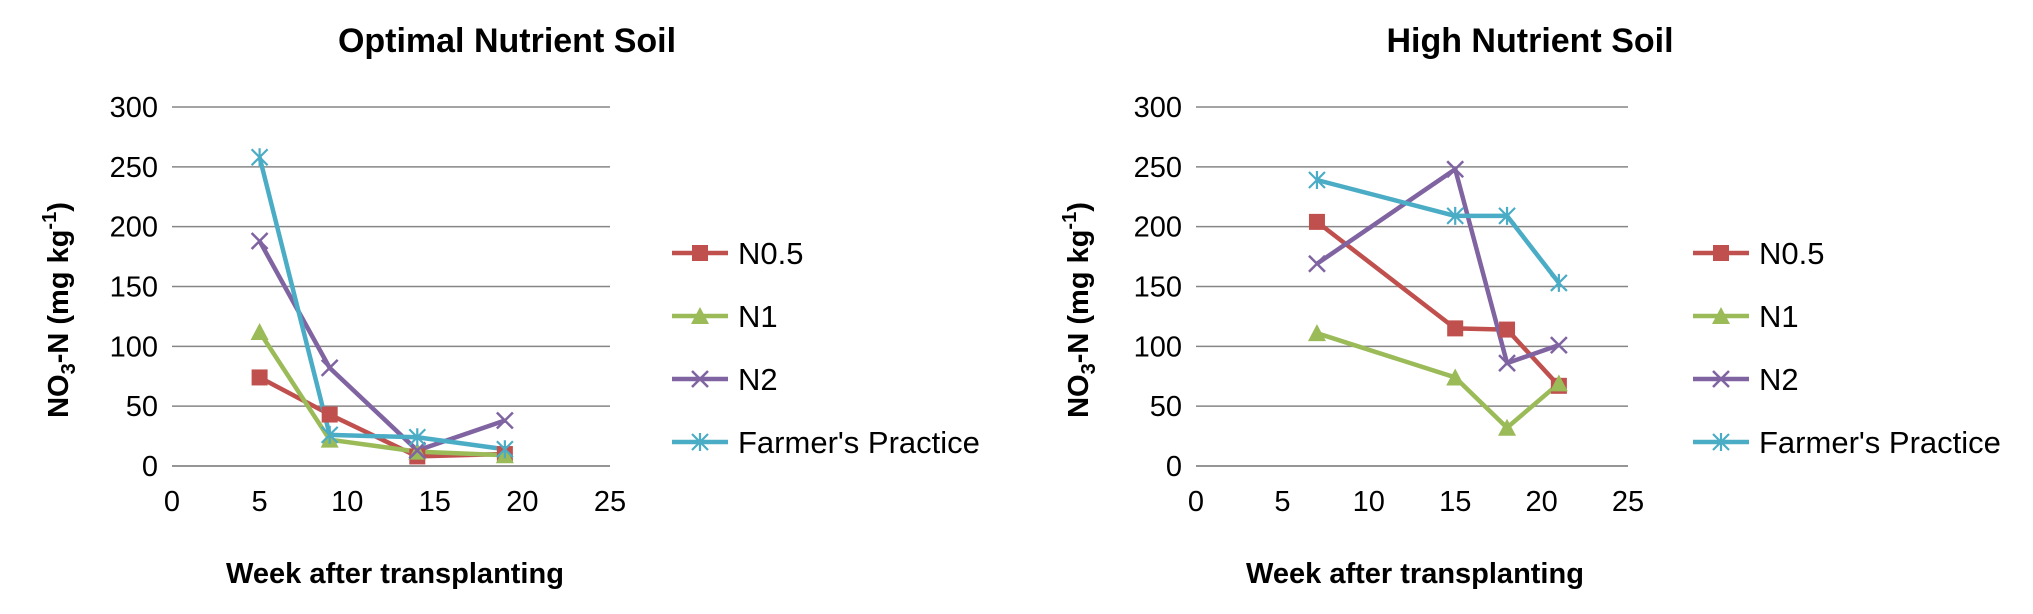 The width and height of the screenshot is (2033, 614). What do you see at coordinates (1529, 41) in the screenshot?
I see `chart-title: High Nutrient Soil` at bounding box center [1529, 41].